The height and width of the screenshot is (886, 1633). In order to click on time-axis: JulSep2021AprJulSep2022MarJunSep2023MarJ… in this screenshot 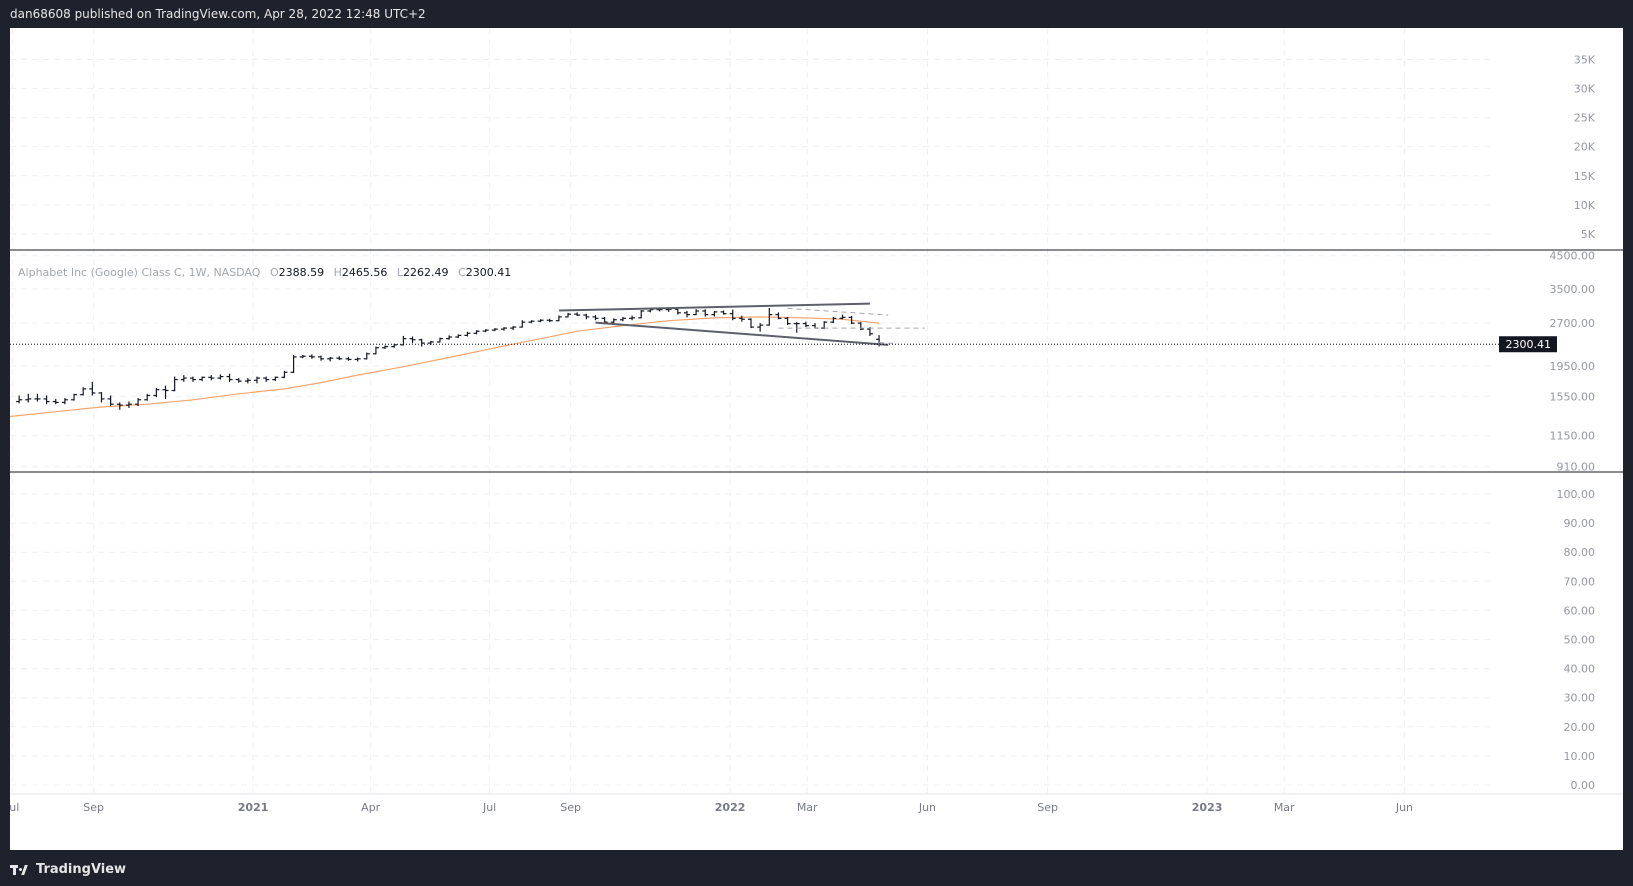, I will do `click(711, 807)`.